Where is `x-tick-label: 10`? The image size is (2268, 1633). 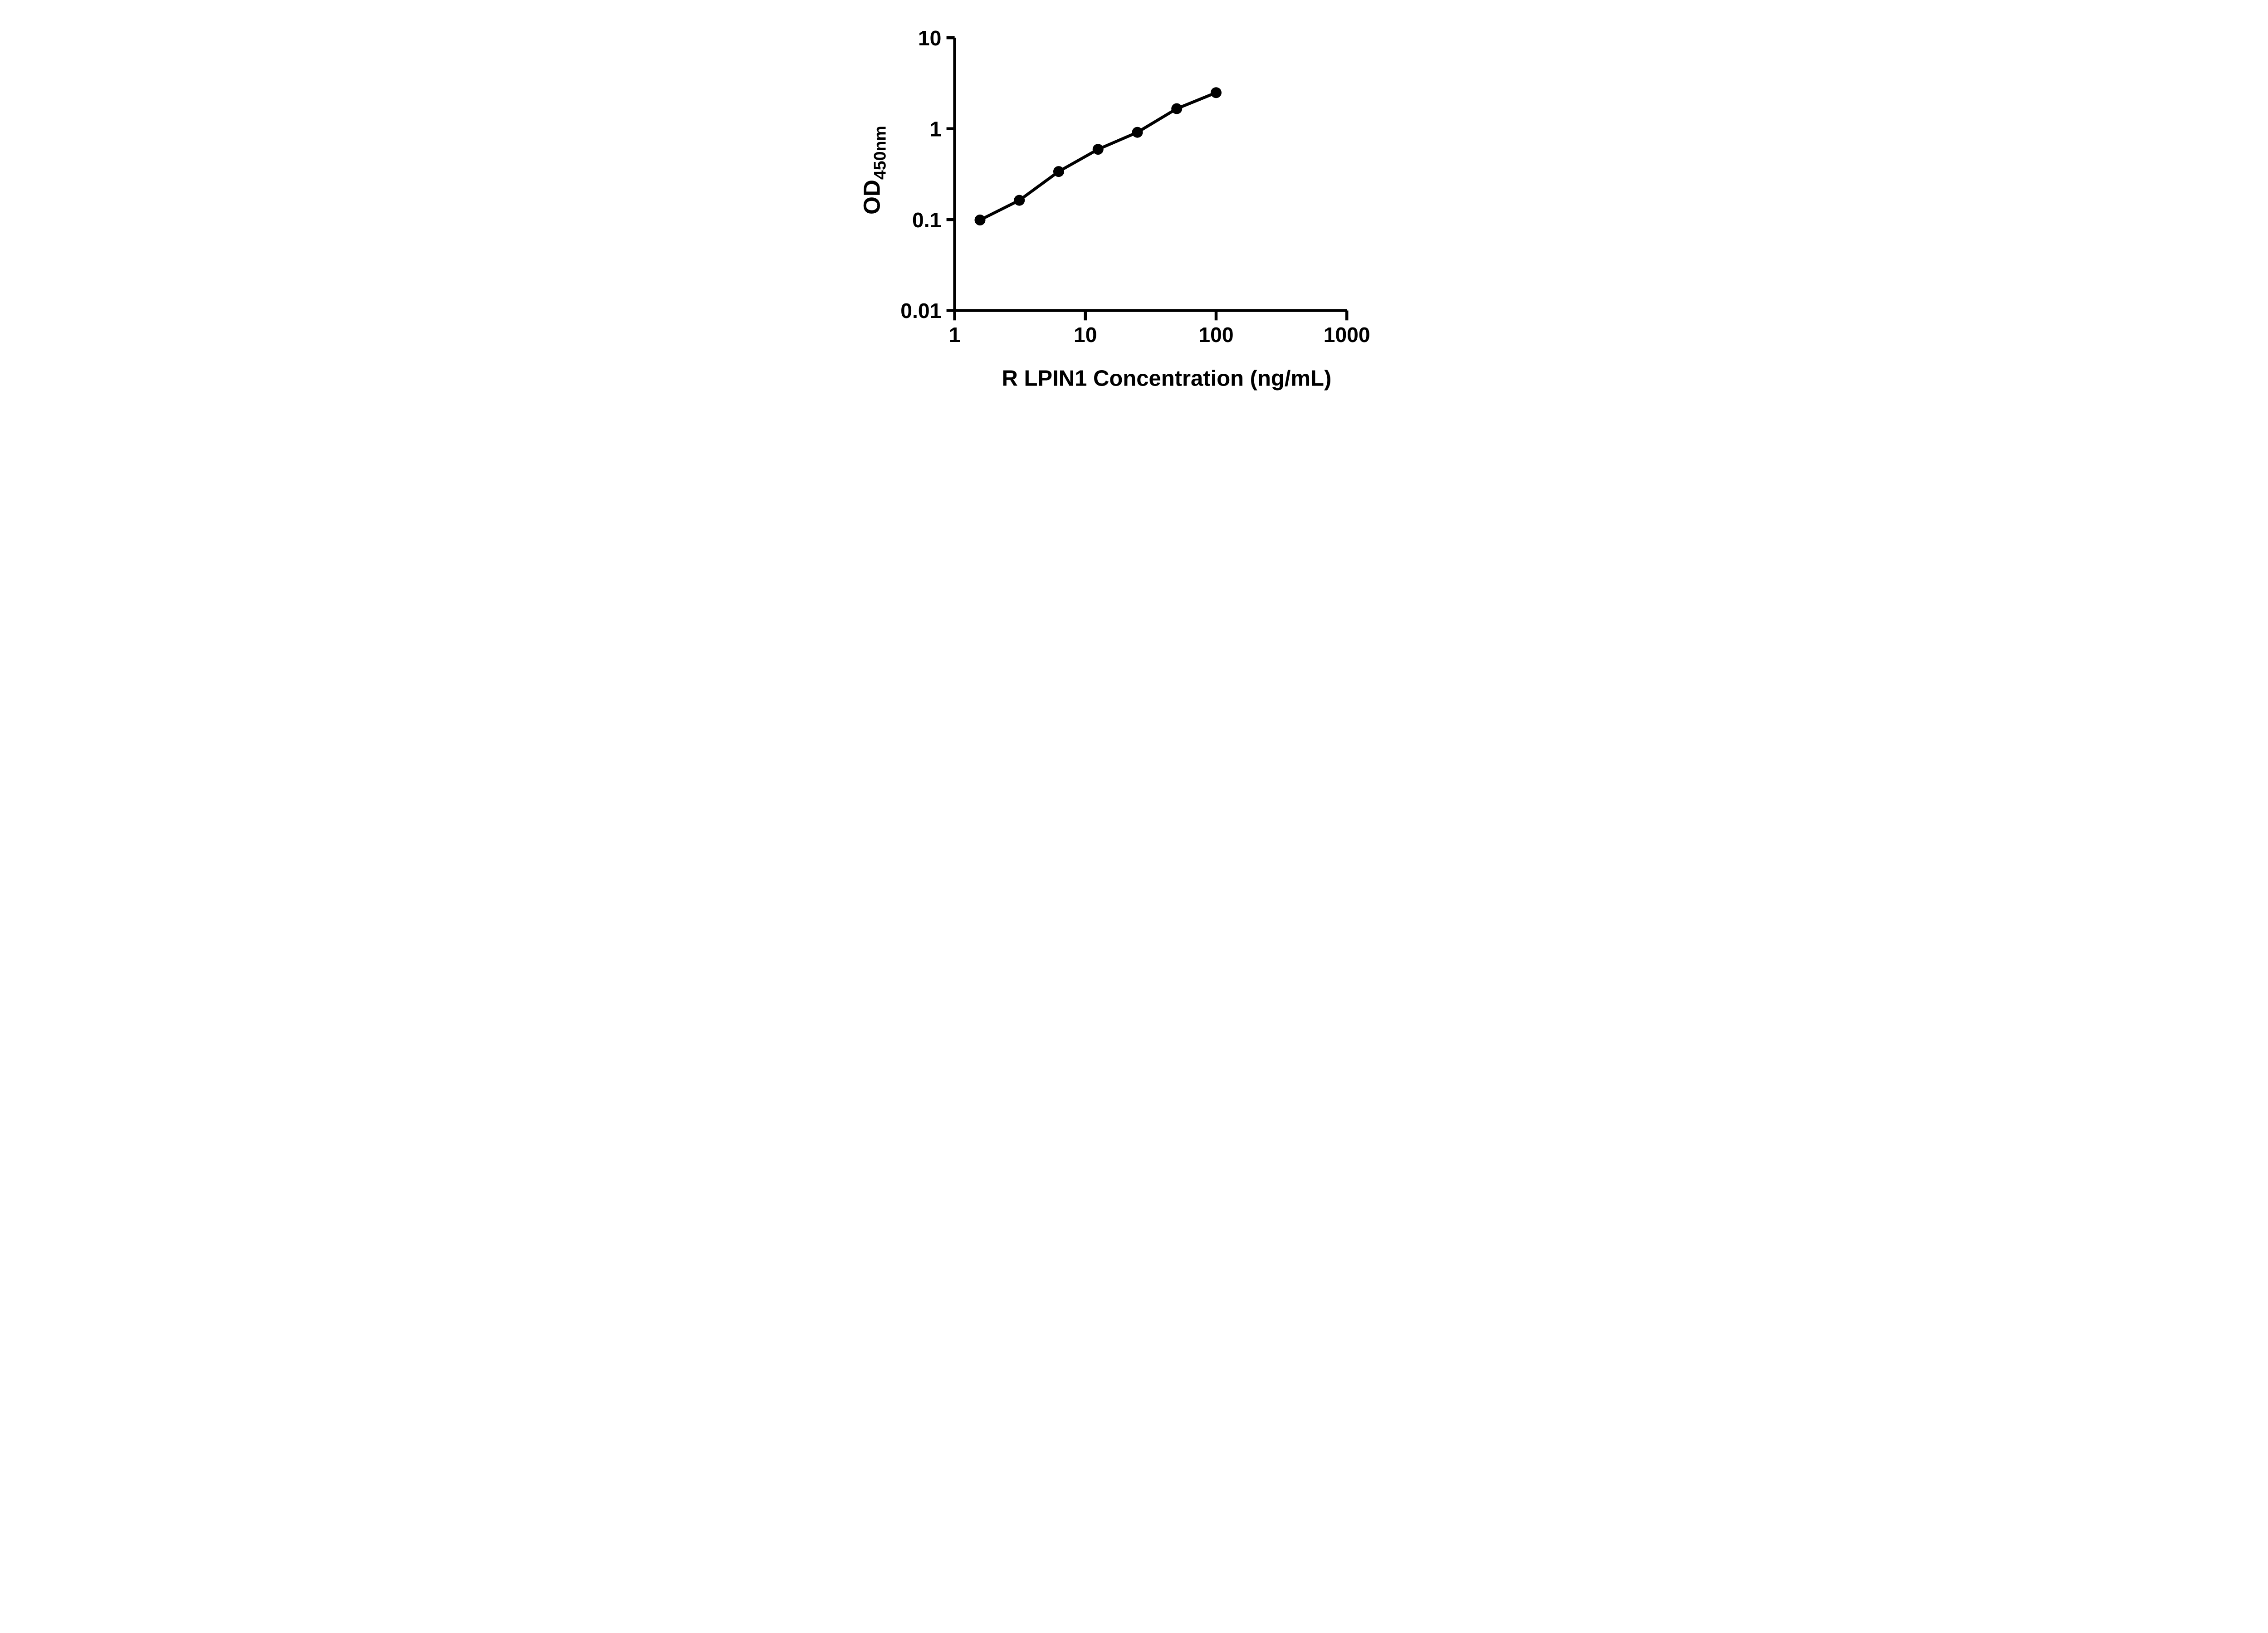
x-tick-label: 10 is located at coordinates (1086, 335).